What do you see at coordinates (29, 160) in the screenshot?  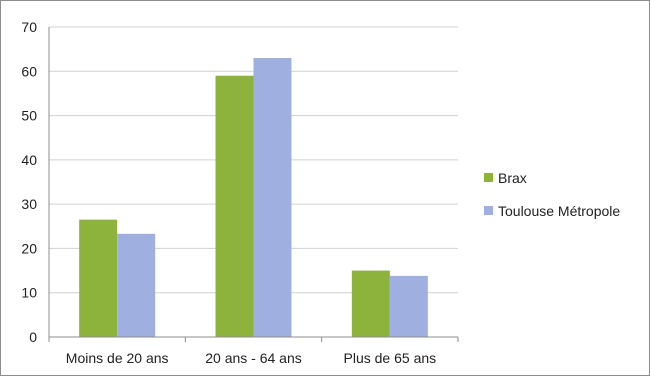 I see `y-tick-label: 40` at bounding box center [29, 160].